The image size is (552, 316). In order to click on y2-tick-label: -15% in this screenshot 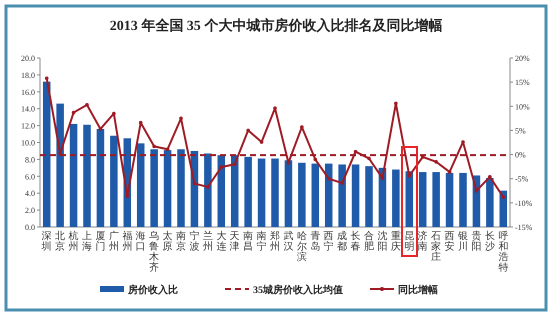, I will do `click(524, 227)`.